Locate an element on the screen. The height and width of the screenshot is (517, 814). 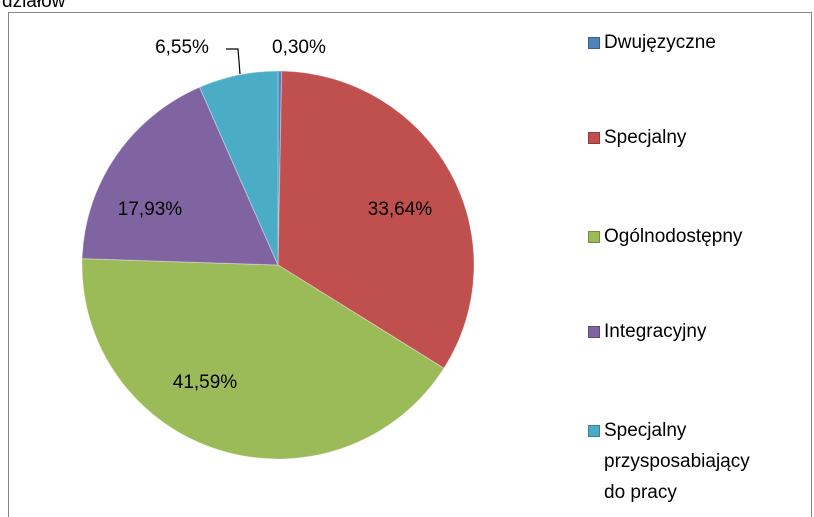
legend-label: Specjalny przysposabiający do pracy is located at coordinates (677, 461).